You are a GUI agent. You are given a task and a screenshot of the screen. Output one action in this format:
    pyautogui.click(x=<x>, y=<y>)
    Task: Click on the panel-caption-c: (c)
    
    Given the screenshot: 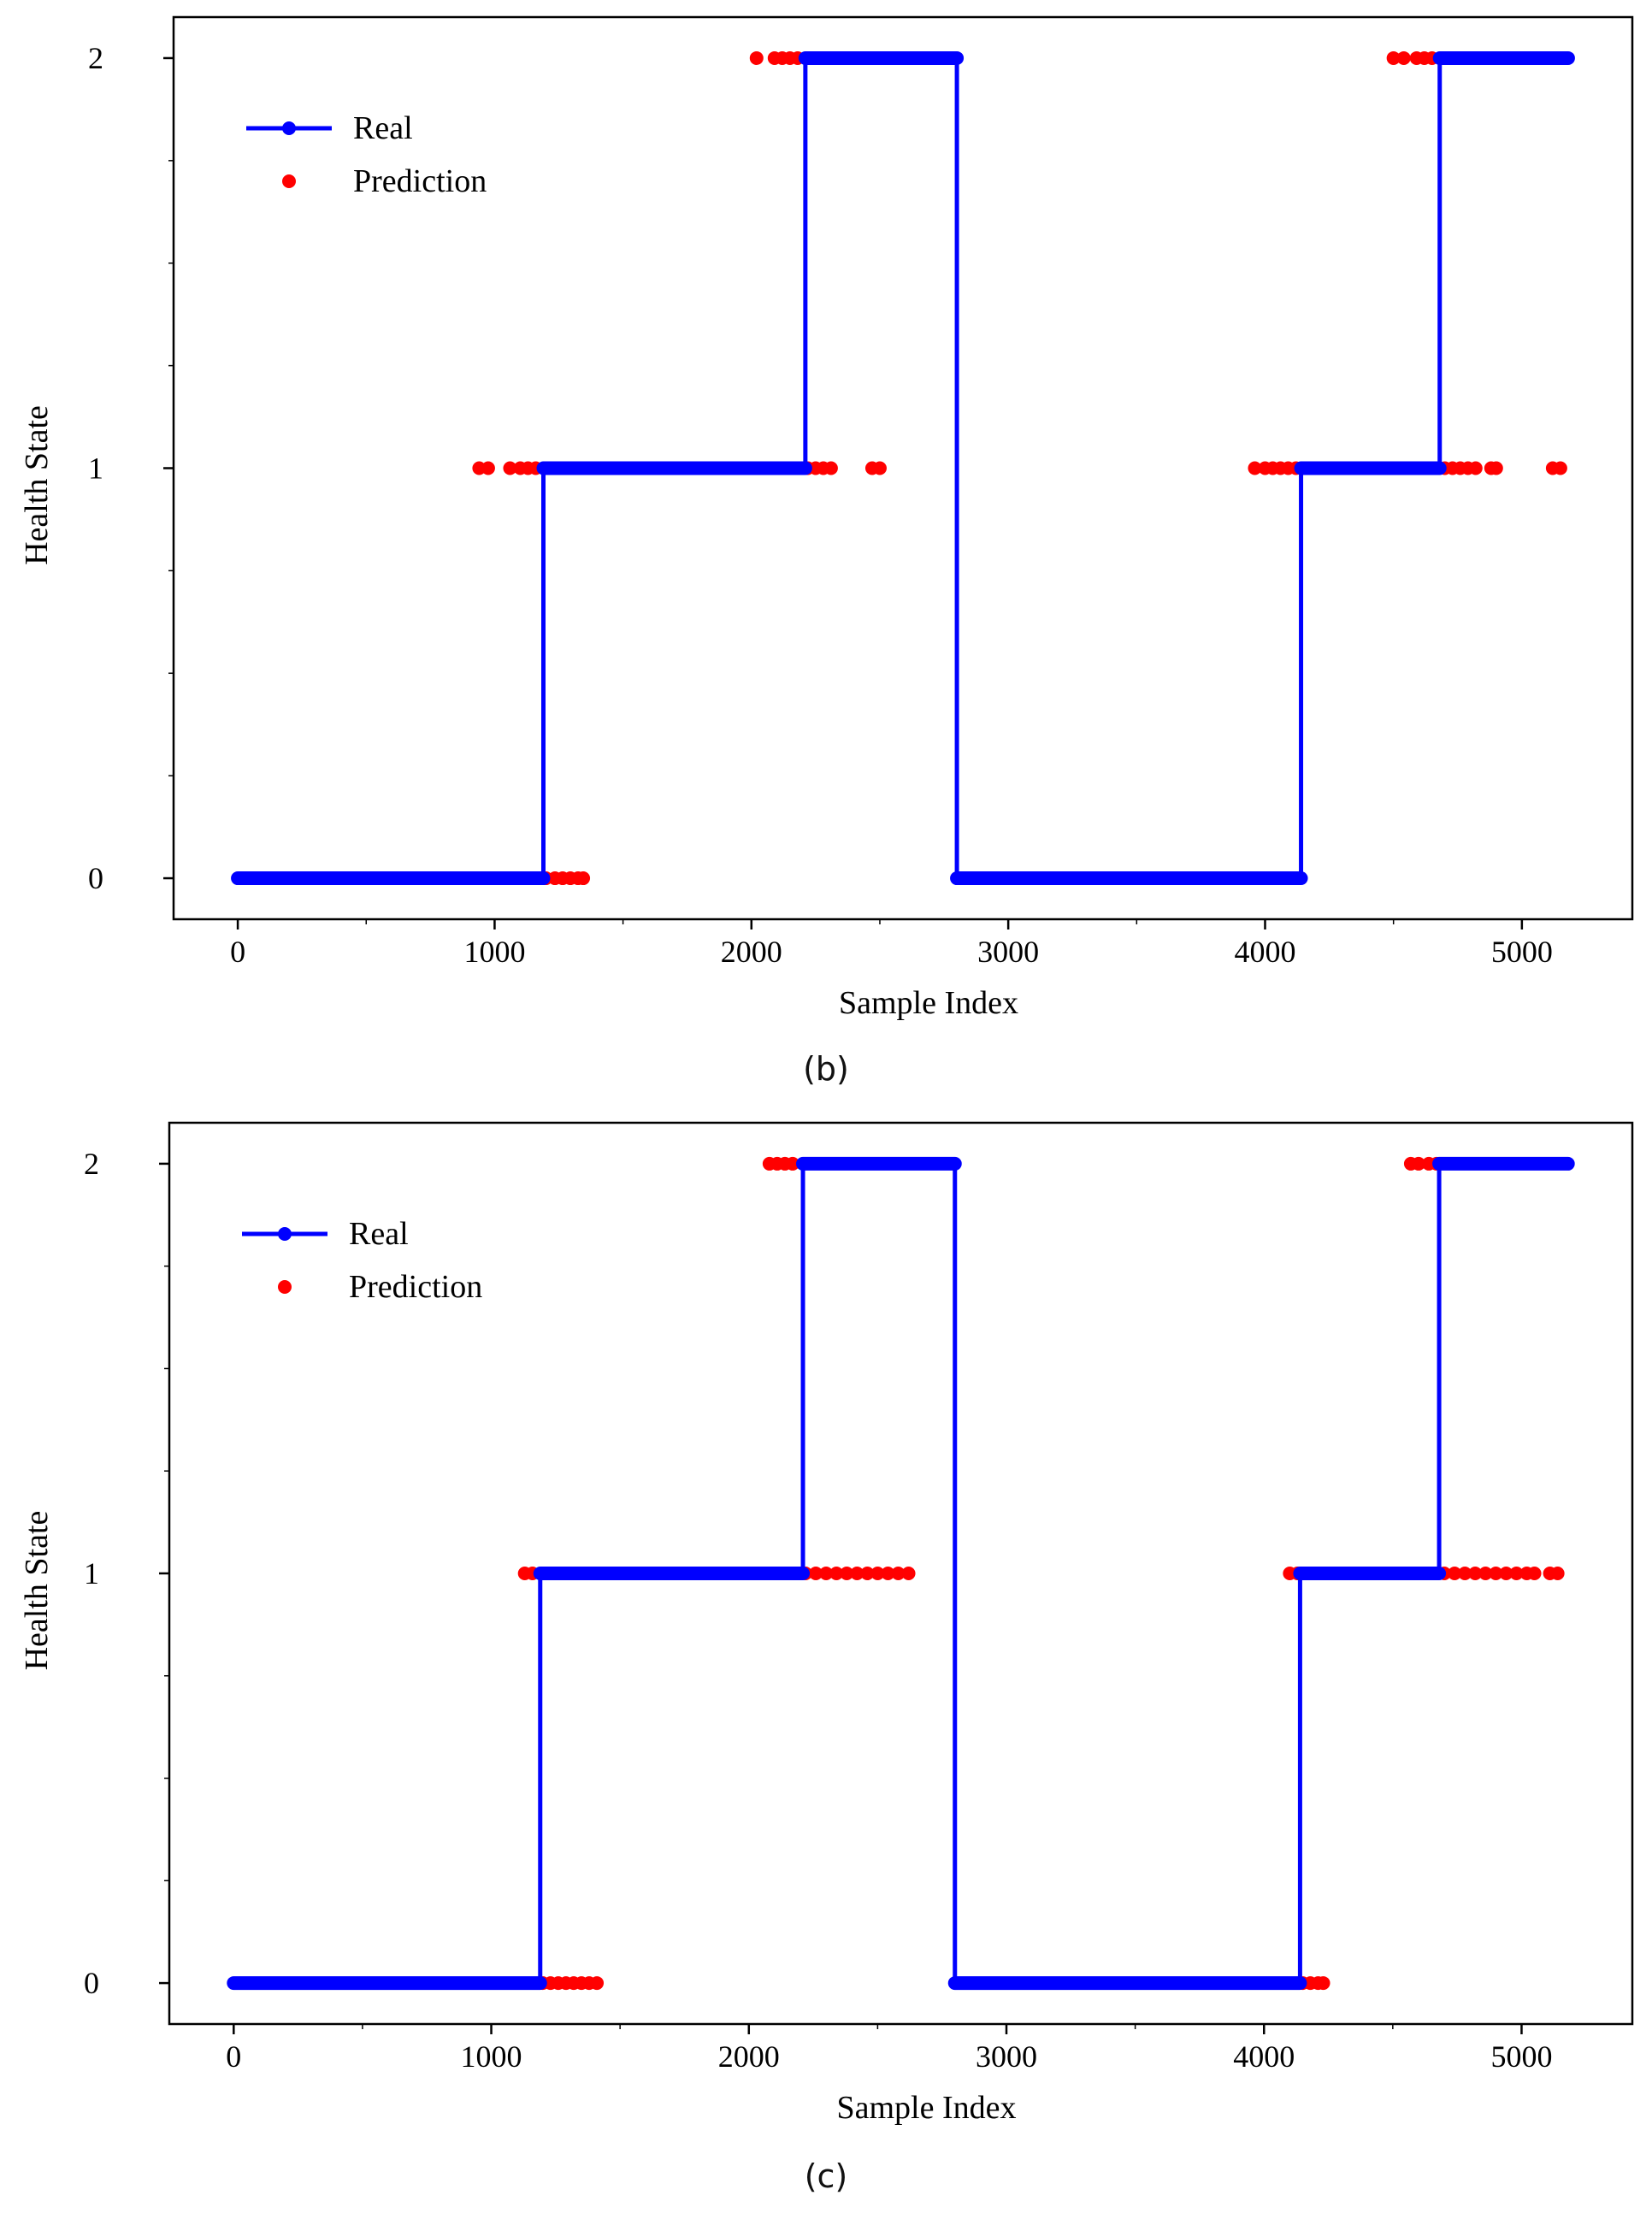 What is the action you would take?
    pyautogui.click(x=826, y=2176)
    